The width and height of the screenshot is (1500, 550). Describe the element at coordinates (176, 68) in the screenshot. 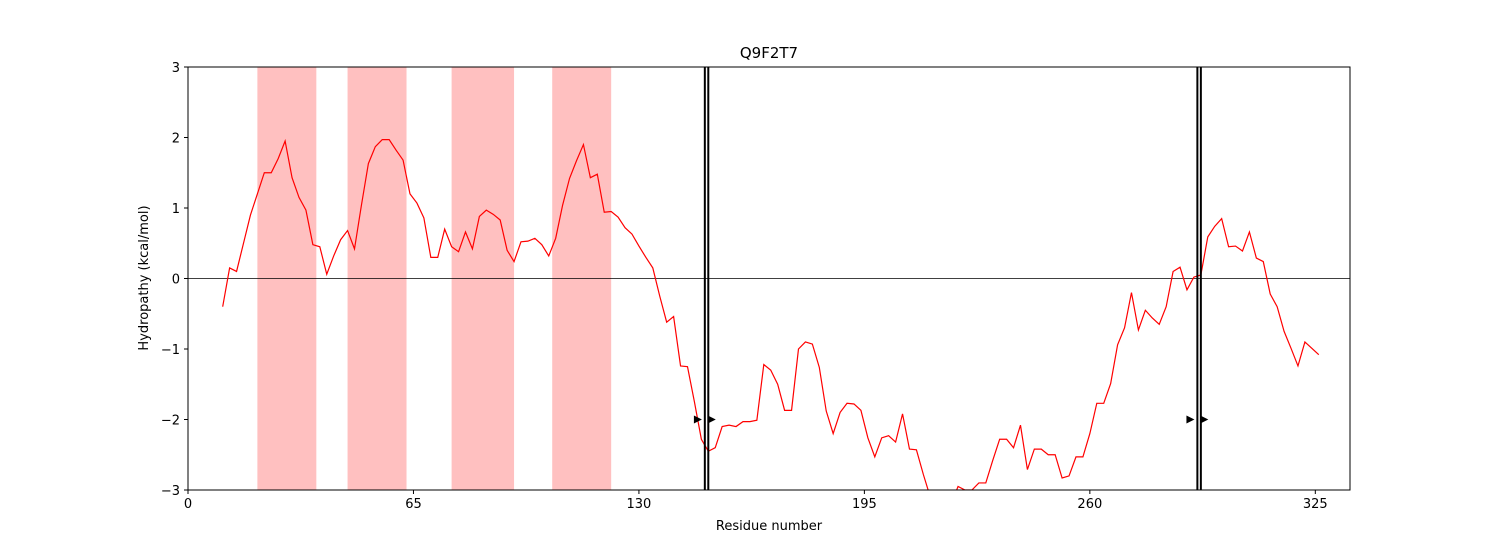

I see `y-tick-label: 3` at that location.